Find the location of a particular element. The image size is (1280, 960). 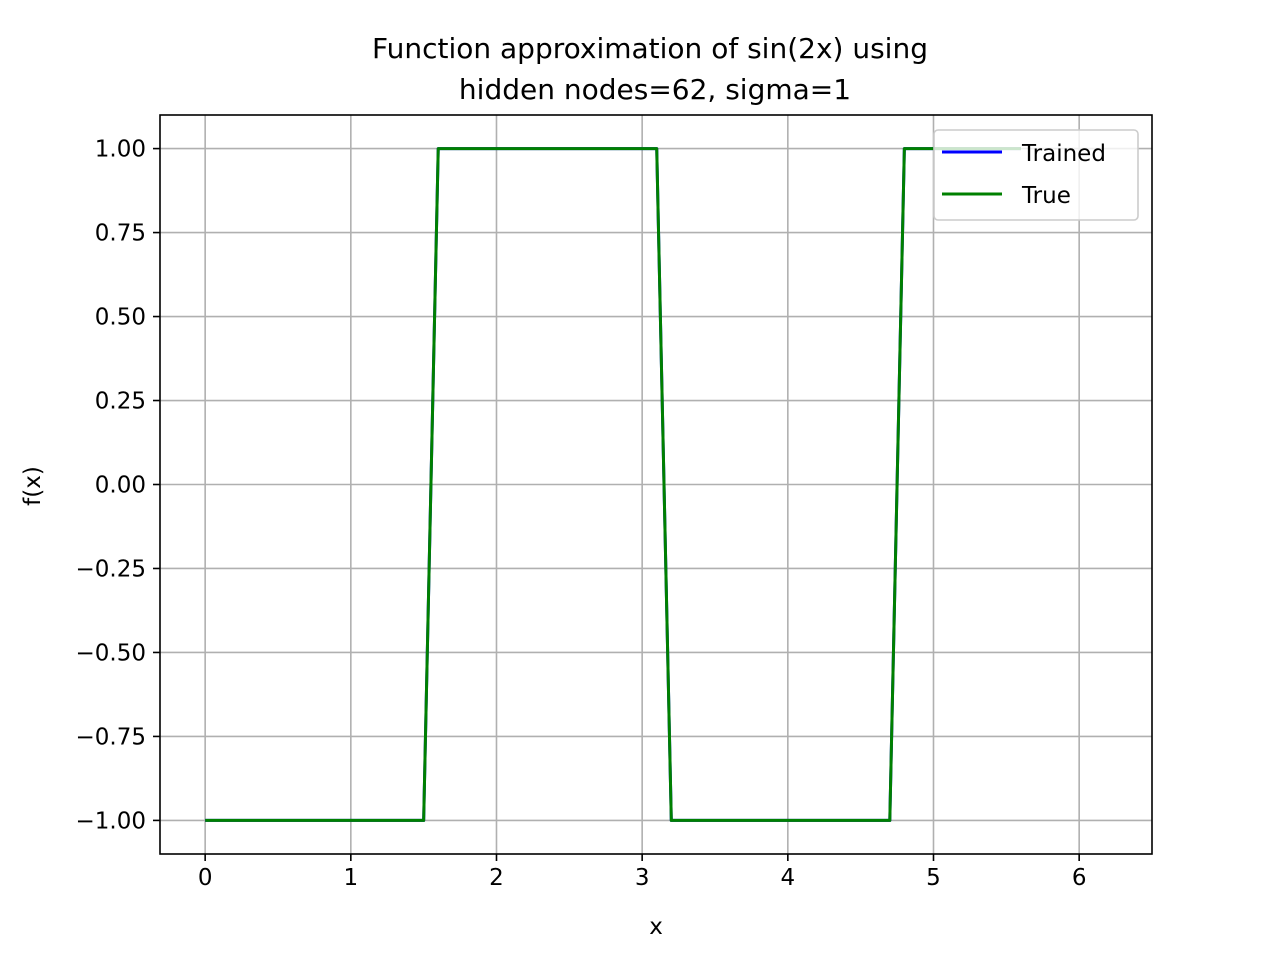

x-tick-label: 5 is located at coordinates (933, 878).